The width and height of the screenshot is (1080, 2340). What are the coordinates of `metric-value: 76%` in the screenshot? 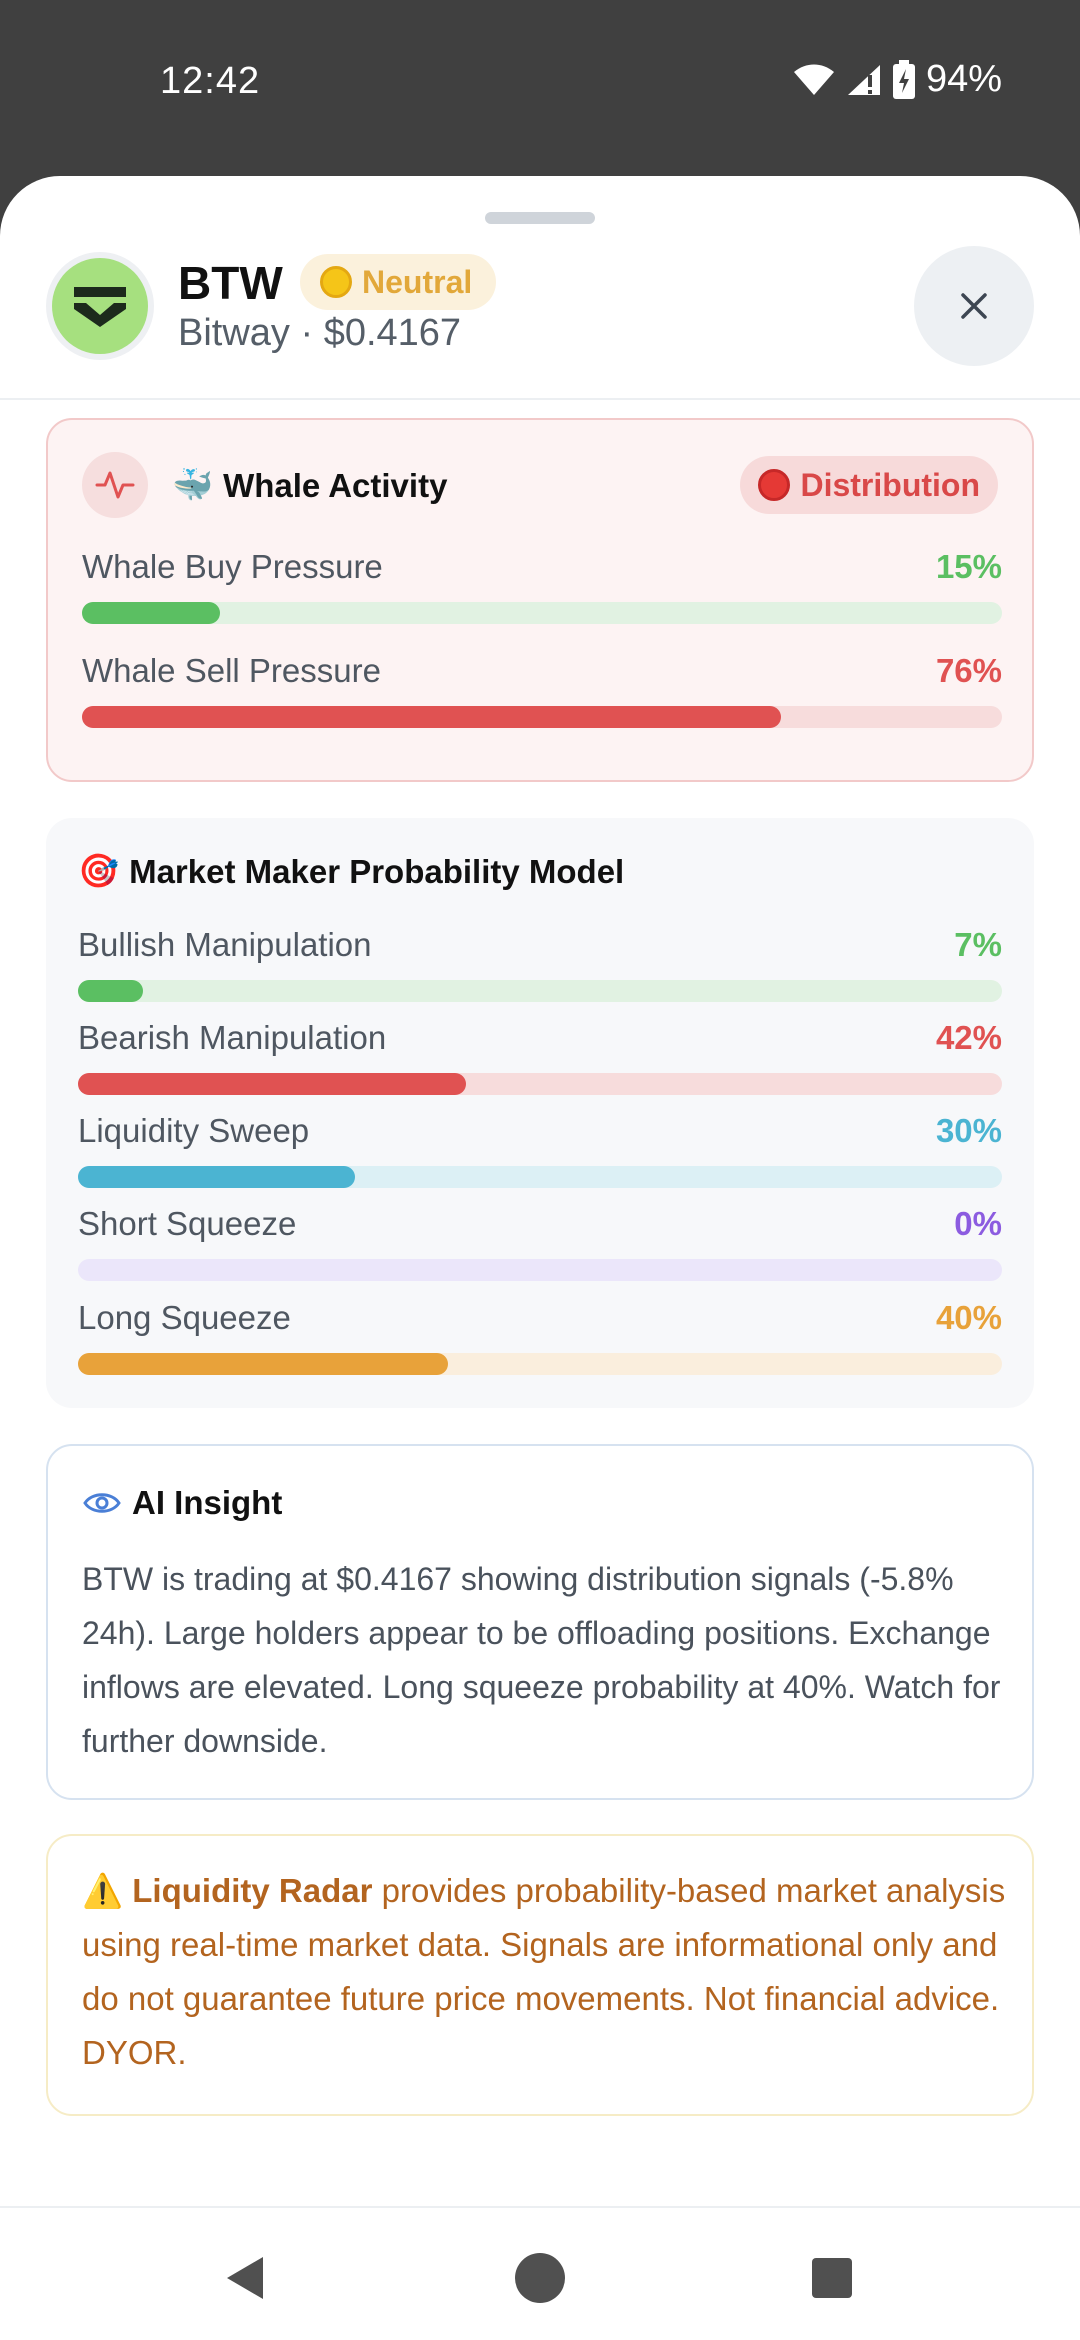 It's located at (968, 670).